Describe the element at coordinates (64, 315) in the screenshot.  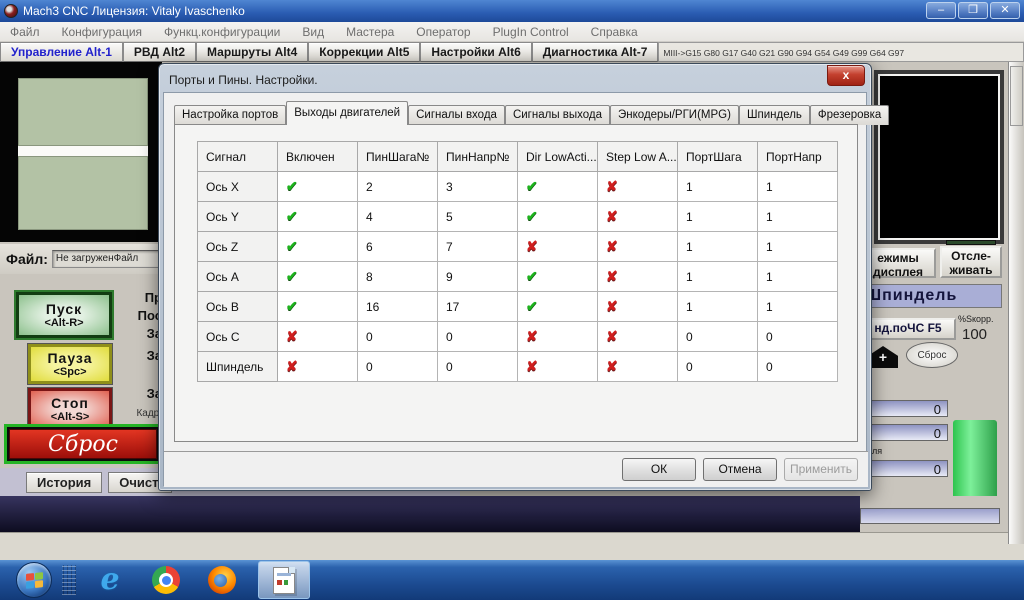
I see `cycle-start-button: Пуск <Alt-R>` at that location.